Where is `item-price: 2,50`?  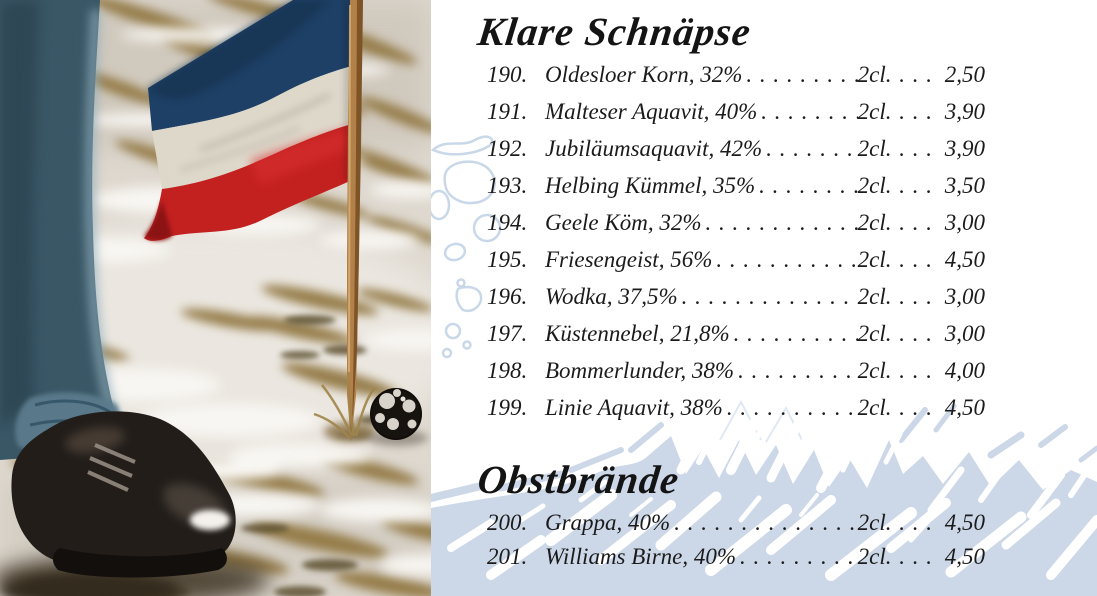 item-price: 2,50 is located at coordinates (964, 74).